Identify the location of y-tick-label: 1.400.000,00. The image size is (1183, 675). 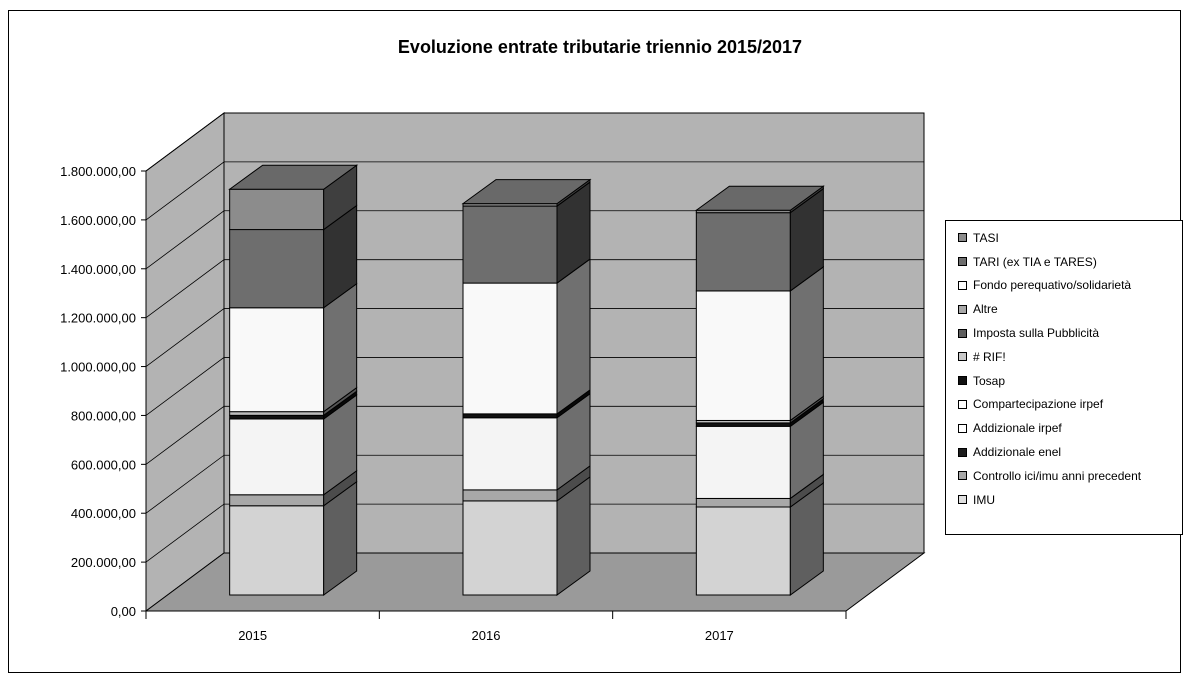
(98, 269).